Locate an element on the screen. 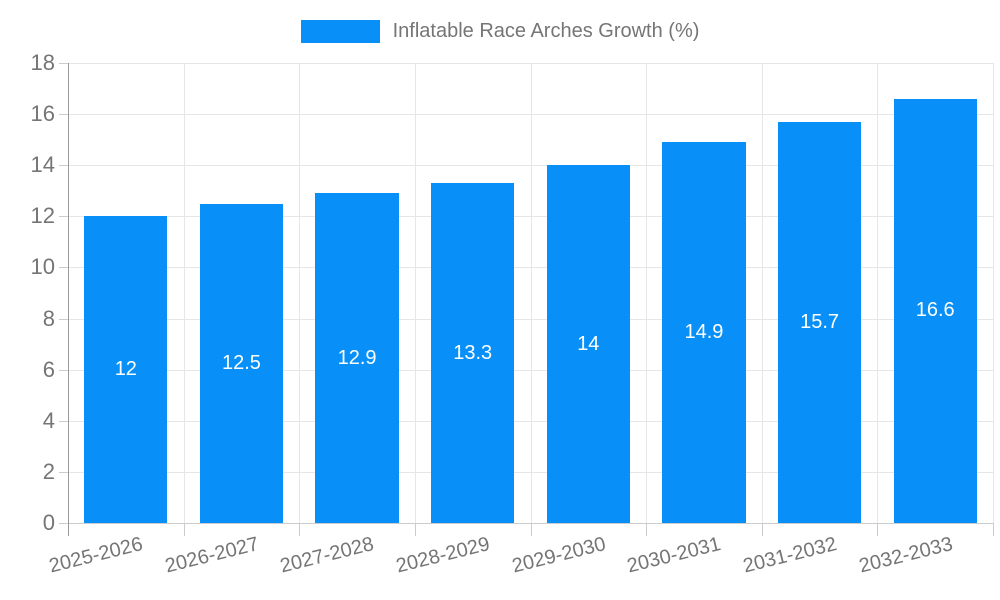  legend-label: Inflatable Race Arches Growth (%) is located at coordinates (546, 31).